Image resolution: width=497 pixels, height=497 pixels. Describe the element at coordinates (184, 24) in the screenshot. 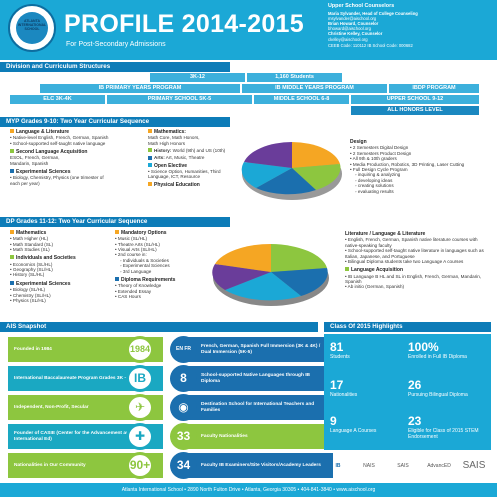

I see `page-title: PROFILE 2014-2015` at that location.